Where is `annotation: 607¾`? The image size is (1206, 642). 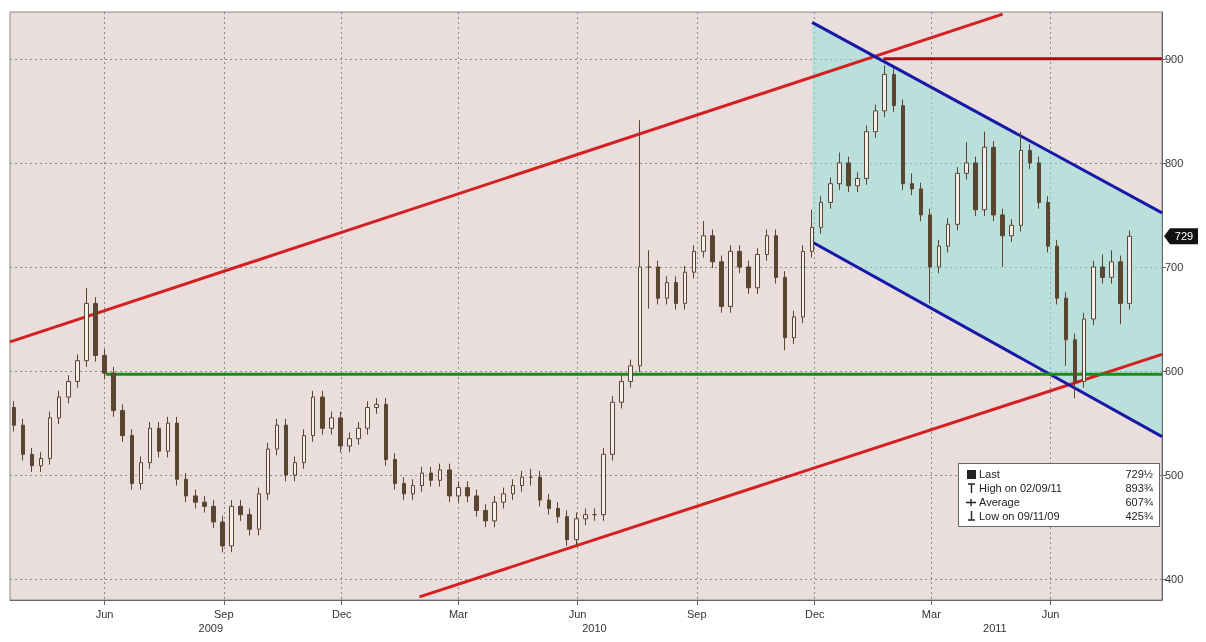
annotation: 607¾ is located at coordinates (1139, 502).